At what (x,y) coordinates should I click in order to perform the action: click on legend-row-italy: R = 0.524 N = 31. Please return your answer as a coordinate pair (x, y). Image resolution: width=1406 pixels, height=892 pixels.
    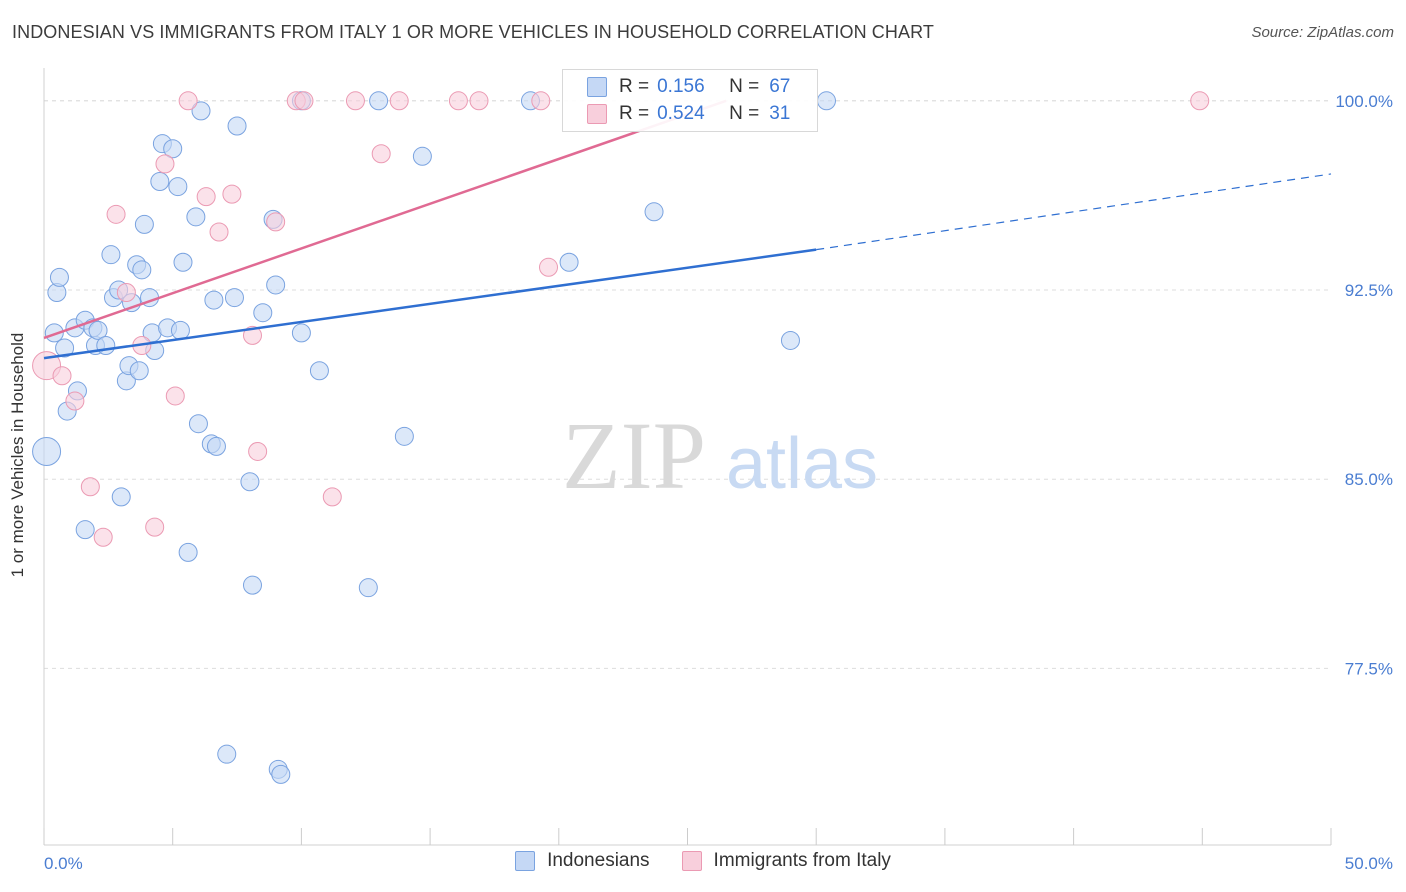
    Looking at the image, I should click on (688, 114).